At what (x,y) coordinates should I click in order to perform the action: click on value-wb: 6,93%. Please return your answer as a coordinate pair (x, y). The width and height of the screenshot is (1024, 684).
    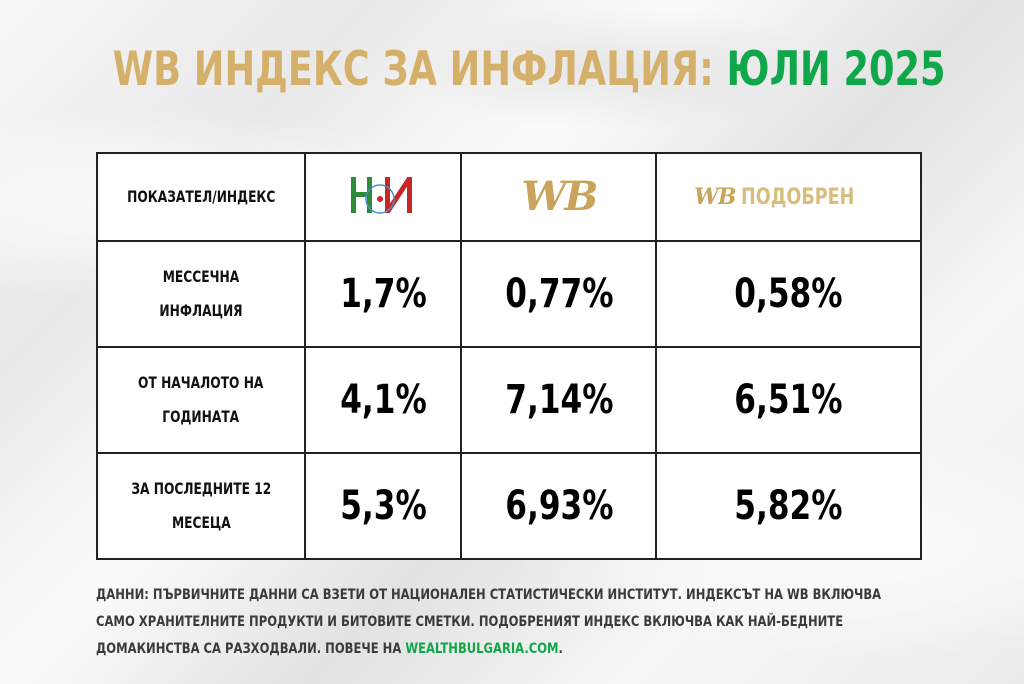
    Looking at the image, I should click on (559, 505).